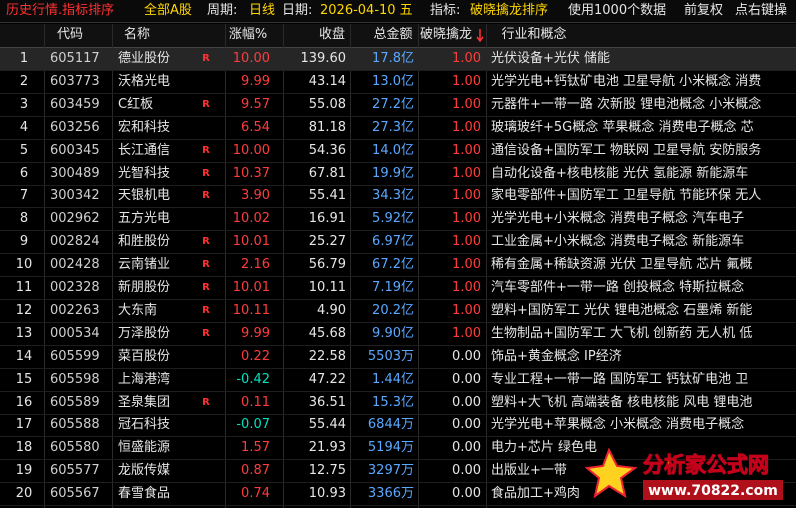 The image size is (796, 508). Describe the element at coordinates (393, 265) in the screenshot. I see `amount: 67.2亿` at that location.